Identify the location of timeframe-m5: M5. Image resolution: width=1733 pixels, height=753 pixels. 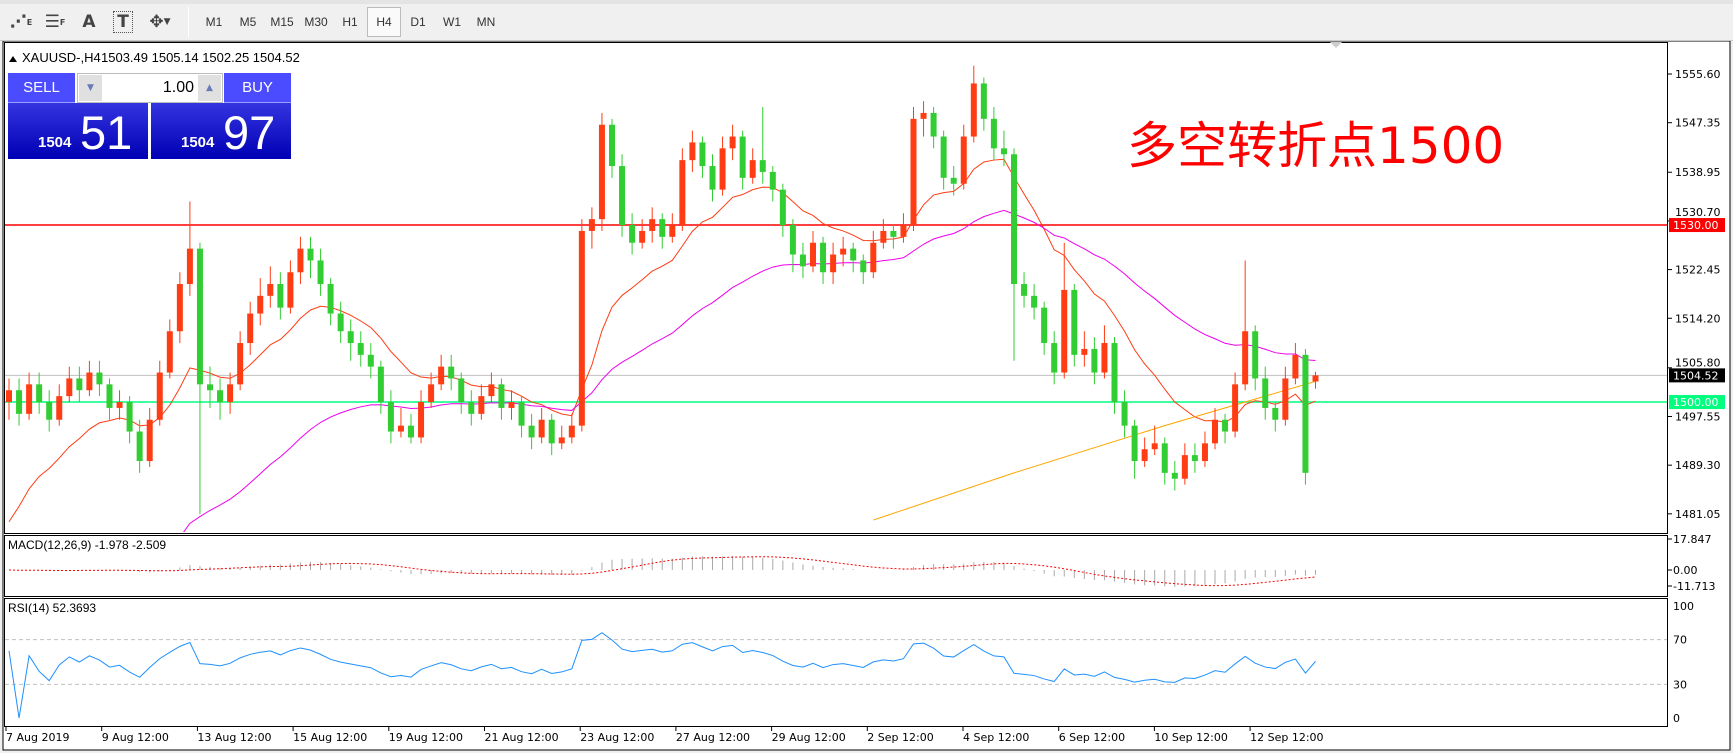
(248, 22).